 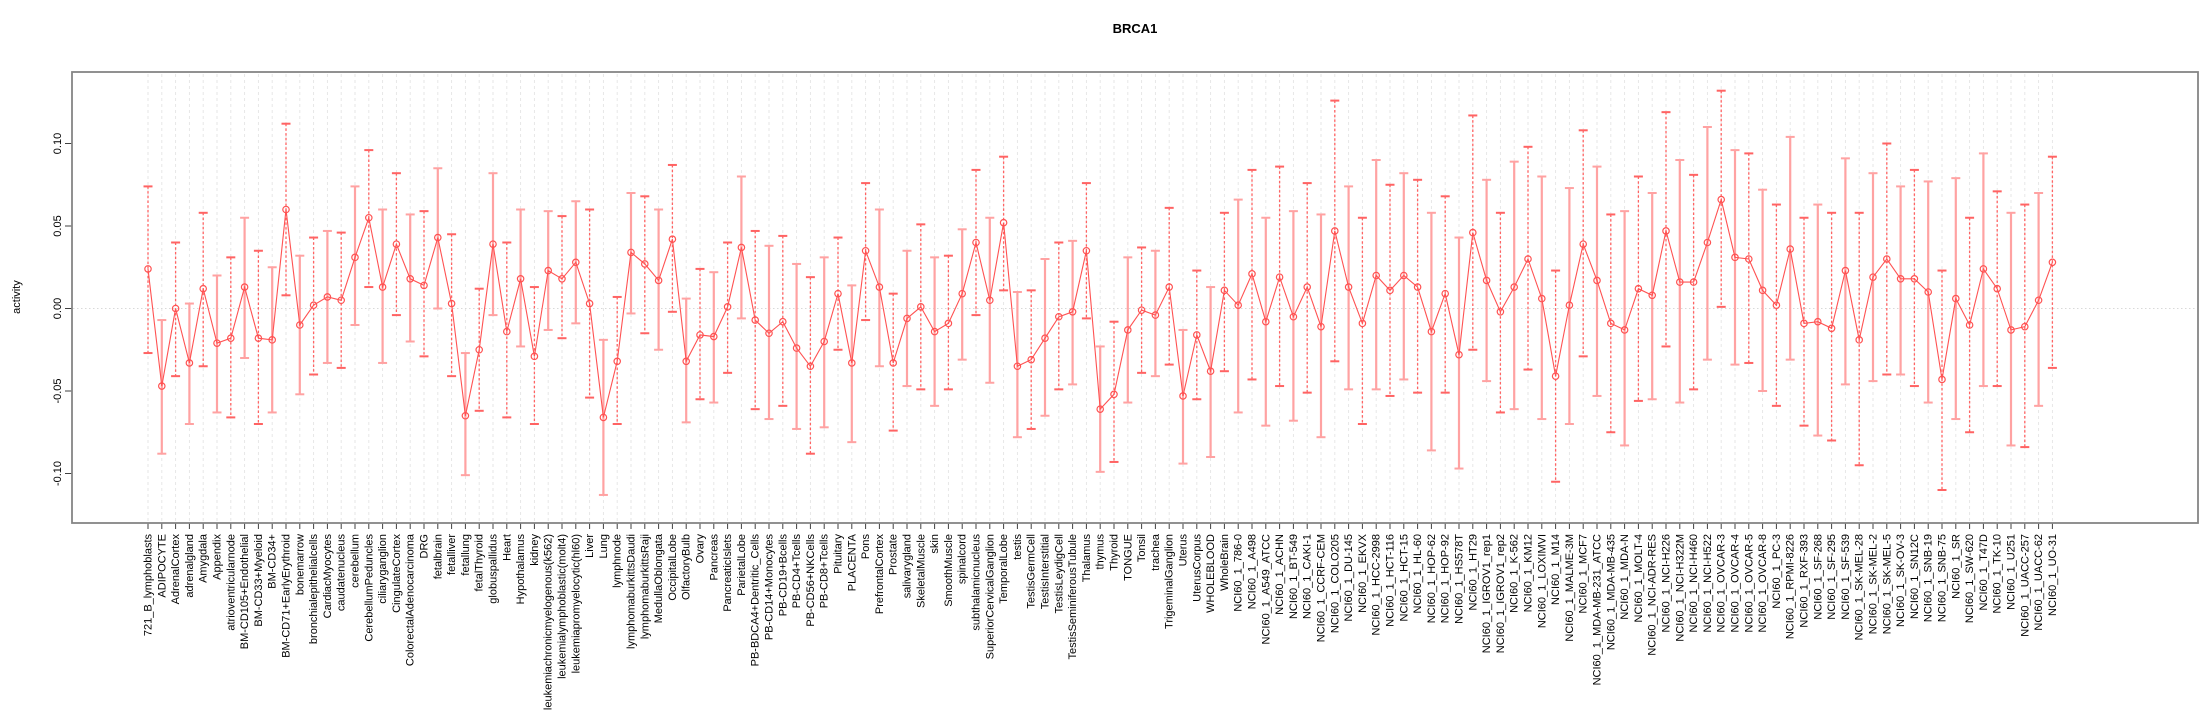 I want to click on x-tick-label: NCI60_1_HCC-2998, so click(x=1377, y=585).